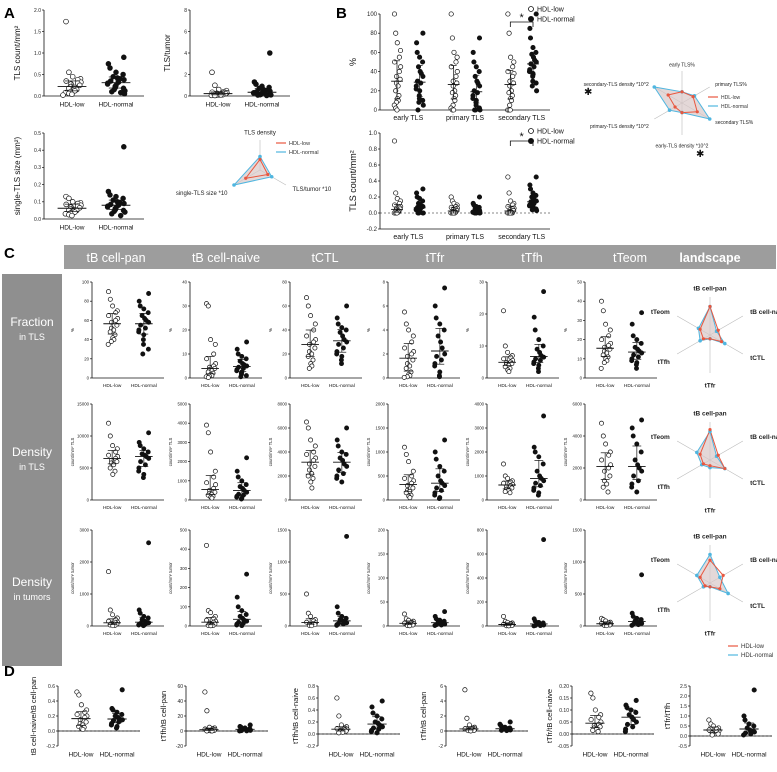 The width and height of the screenshot is (777, 772). What do you see at coordinates (86, 358) in the screenshot?
I see `y-tick-label: 20` at bounding box center [86, 358].